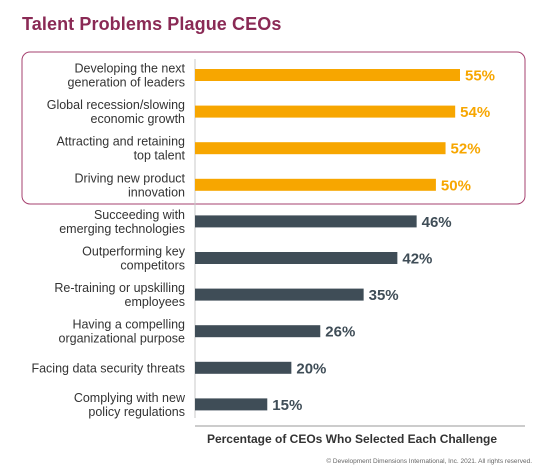  Describe the element at coordinates (116, 105) in the screenshot. I see `category-label-line: Global recession/slowing` at that location.